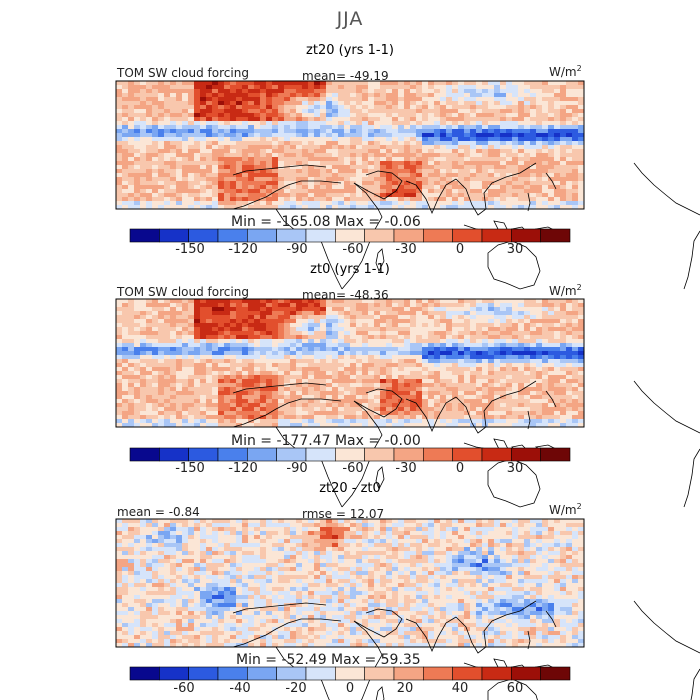 This screenshot has width=700, height=700. What do you see at coordinates (183, 292) in the screenshot?
I see `panel-2-field-label: TOM SW cloud forcing` at bounding box center [183, 292].